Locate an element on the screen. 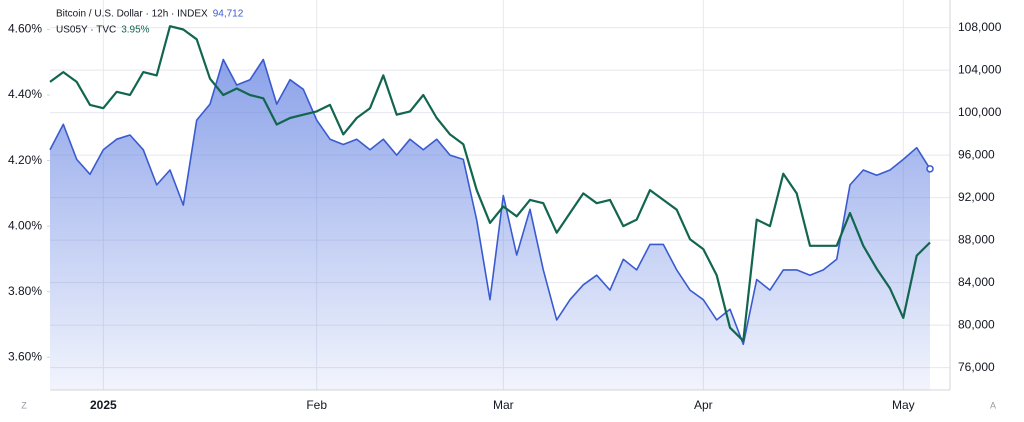 The width and height of the screenshot is (1024, 422). y-tick-label: 4.20% is located at coordinates (25, 160).